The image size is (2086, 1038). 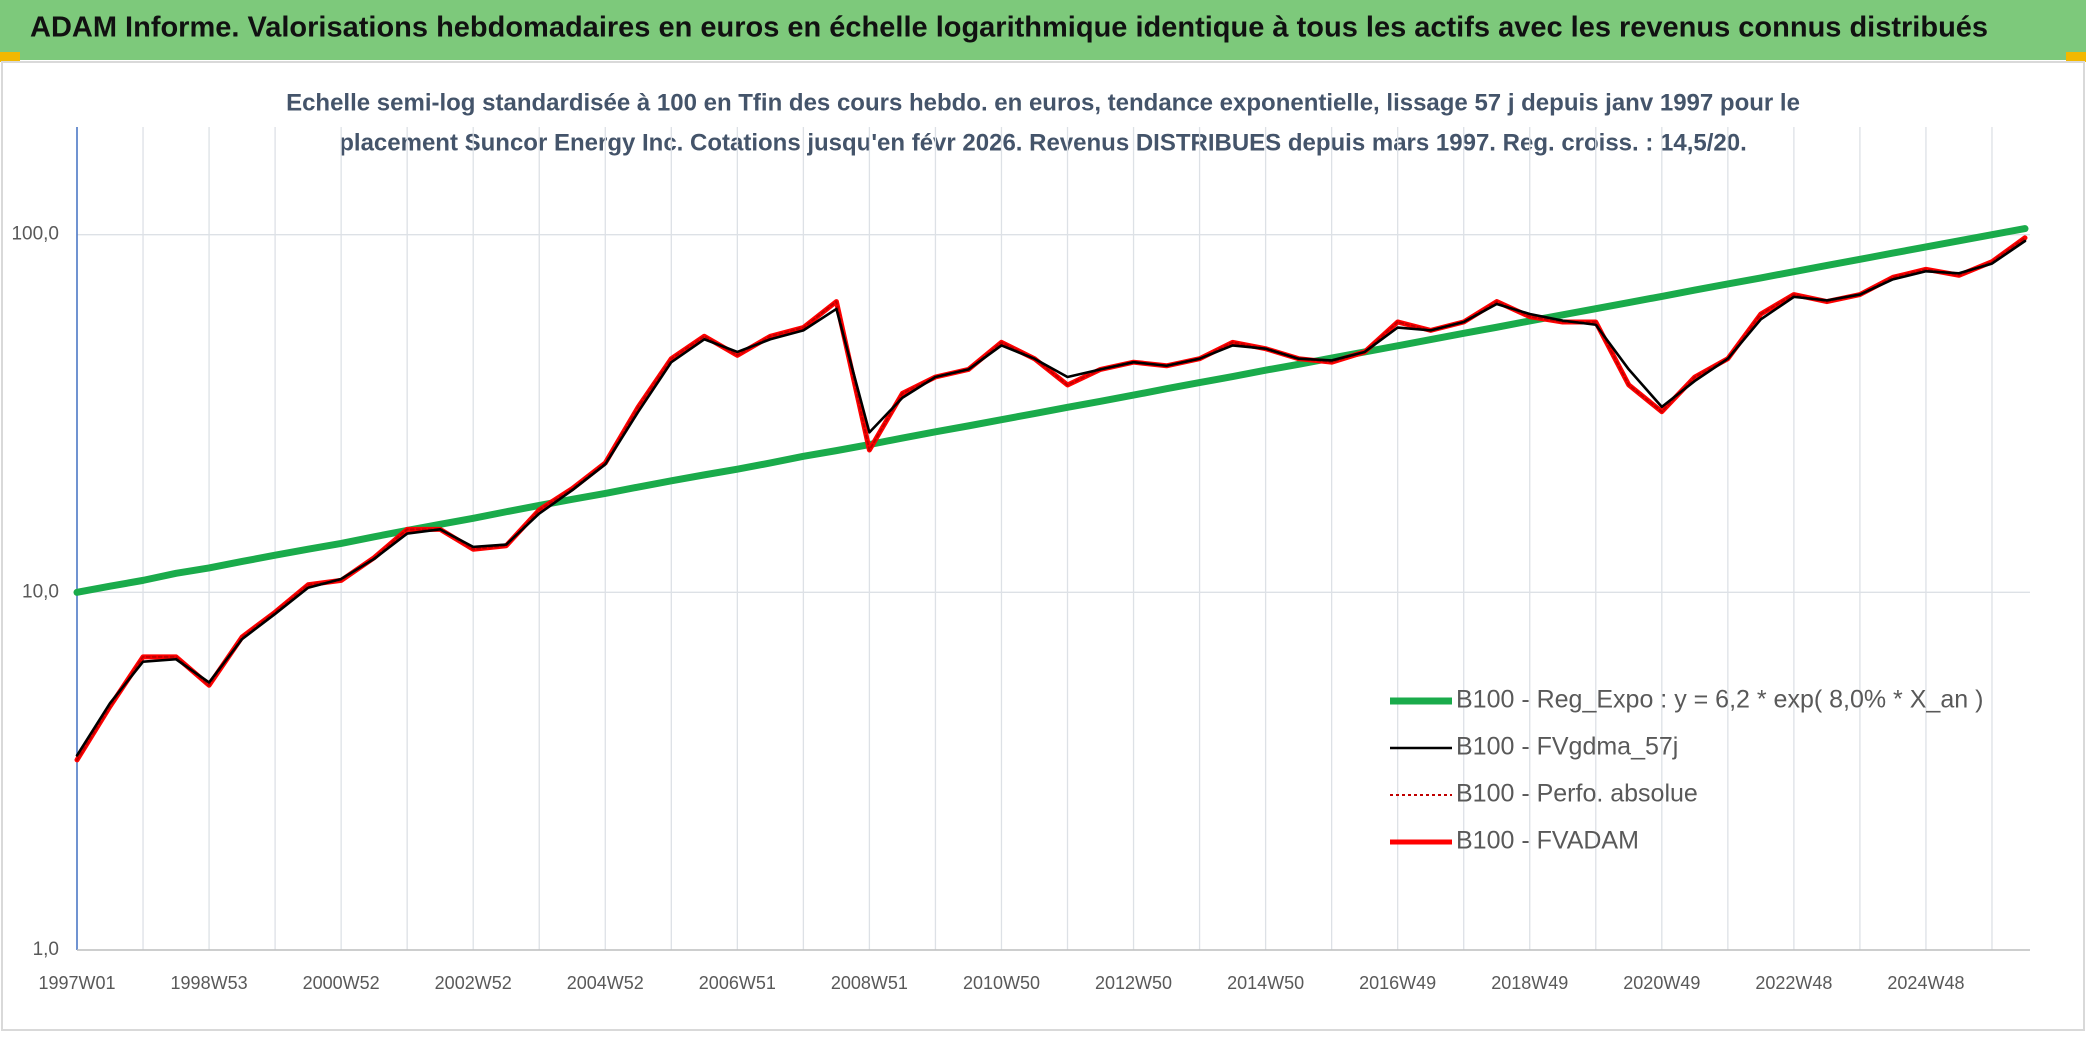 I want to click on x-tick-label: 2002W52, so click(x=473, y=983).